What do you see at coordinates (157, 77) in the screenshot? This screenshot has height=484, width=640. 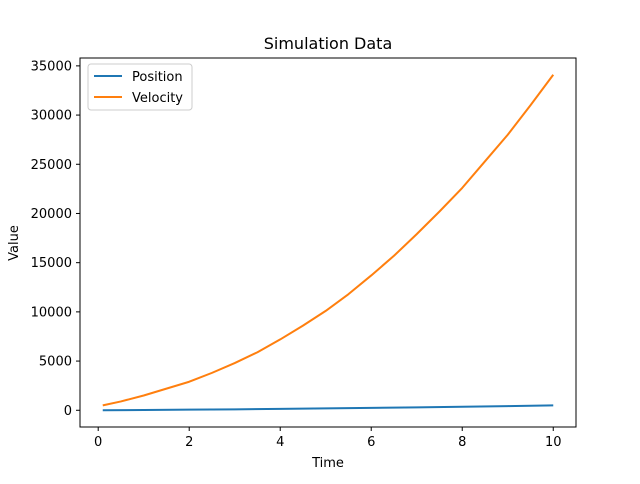 I see `legend-label-position: Position` at bounding box center [157, 77].